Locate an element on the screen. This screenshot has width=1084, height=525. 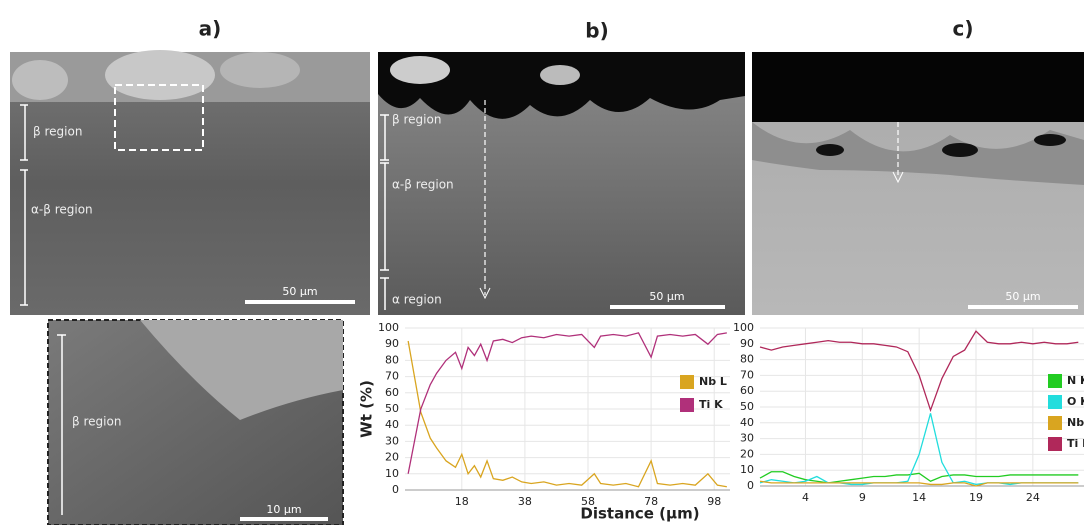
region-label: α region is located at coordinates (417, 300).